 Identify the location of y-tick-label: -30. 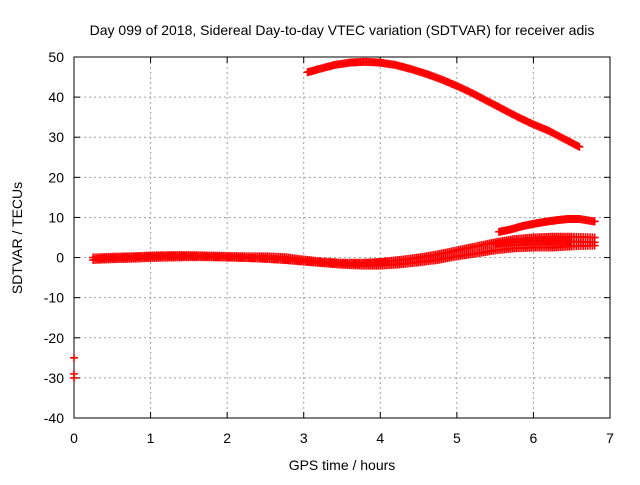
(54, 378).